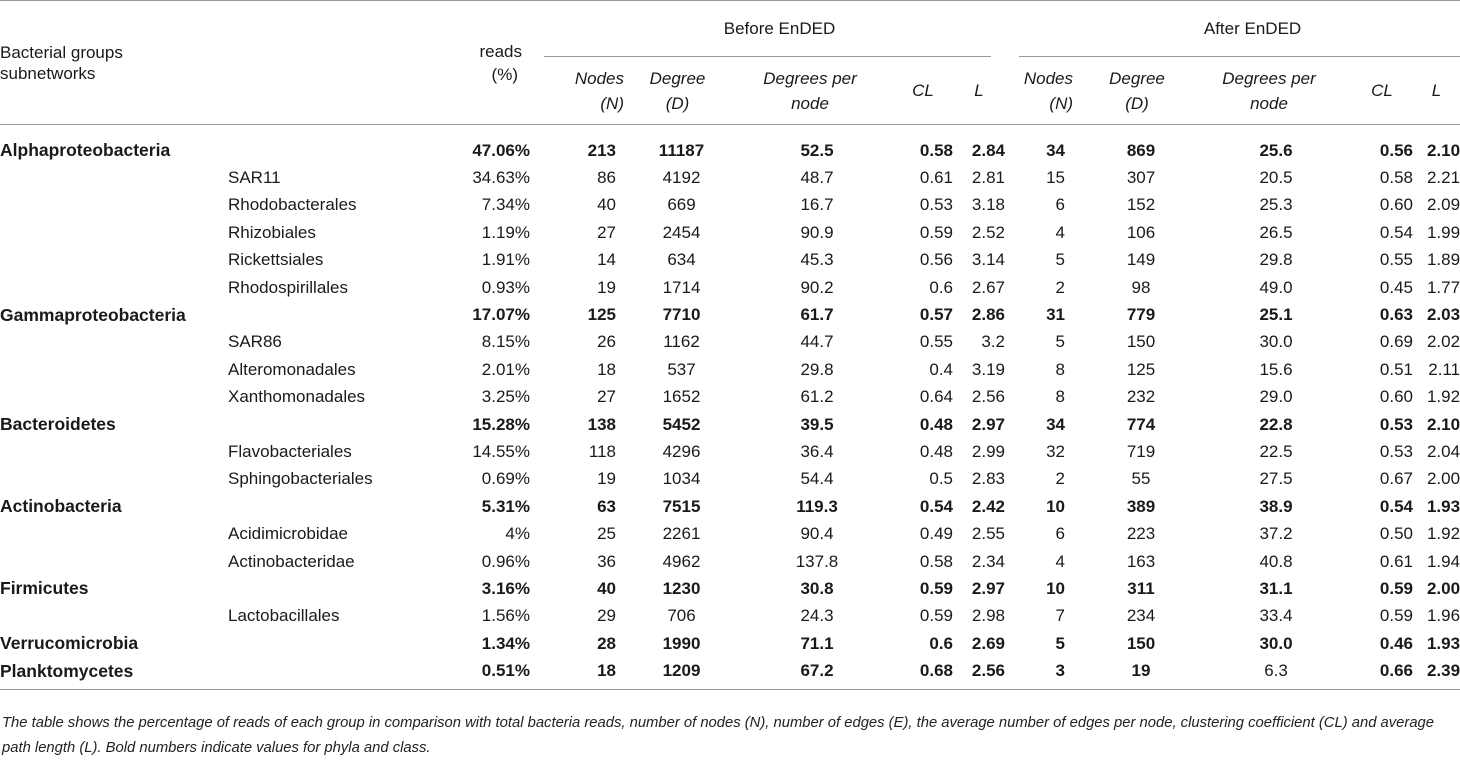  I want to click on before-dpn-cell: 45.3, so click(817, 260).